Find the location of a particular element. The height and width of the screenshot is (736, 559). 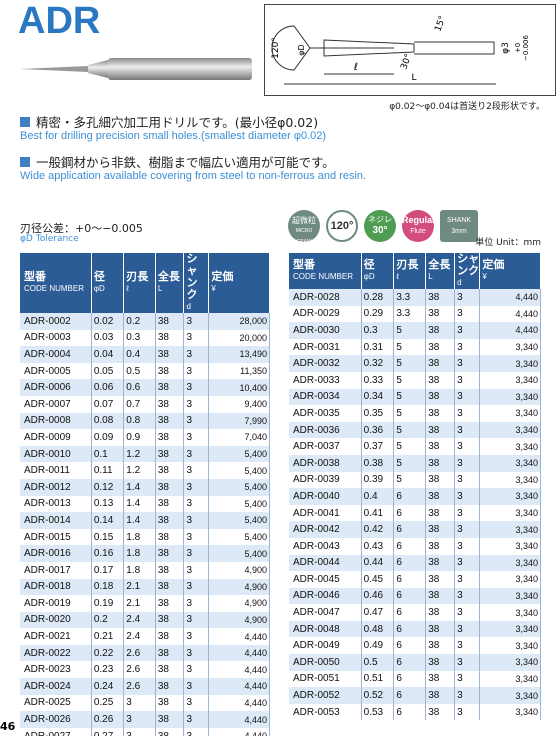

table-cell: 0.26 is located at coordinates (108, 719).